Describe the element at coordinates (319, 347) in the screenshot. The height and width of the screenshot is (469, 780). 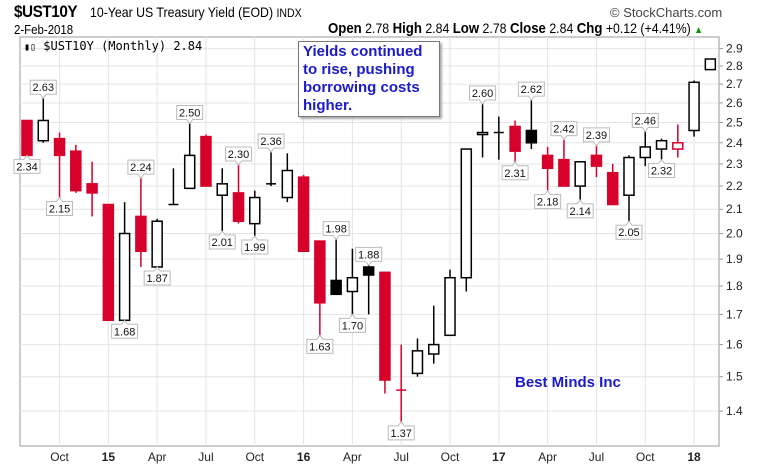
I see `price-label-text: 1.63` at that location.